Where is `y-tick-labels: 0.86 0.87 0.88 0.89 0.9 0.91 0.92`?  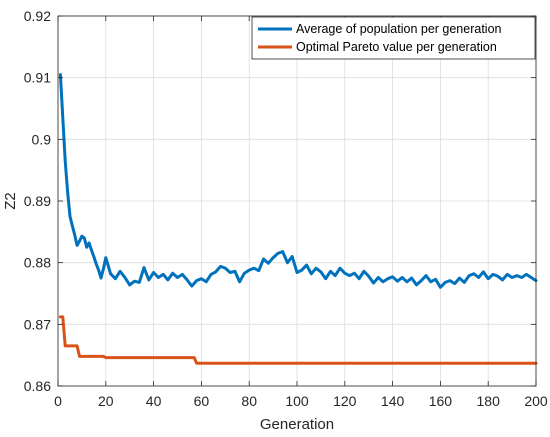 y-tick-labels: 0.86 0.87 0.88 0.89 0.9 0.91 0.92 is located at coordinates (37, 201).